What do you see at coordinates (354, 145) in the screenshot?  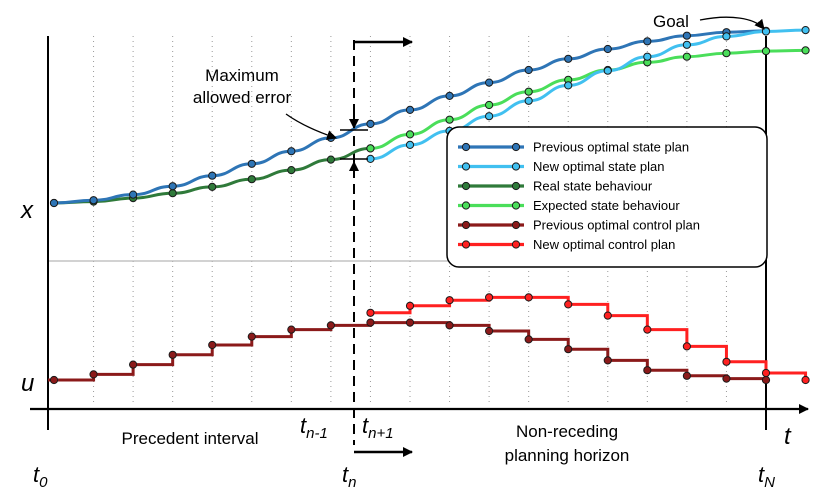 I see `max-error-indicator` at bounding box center [354, 145].